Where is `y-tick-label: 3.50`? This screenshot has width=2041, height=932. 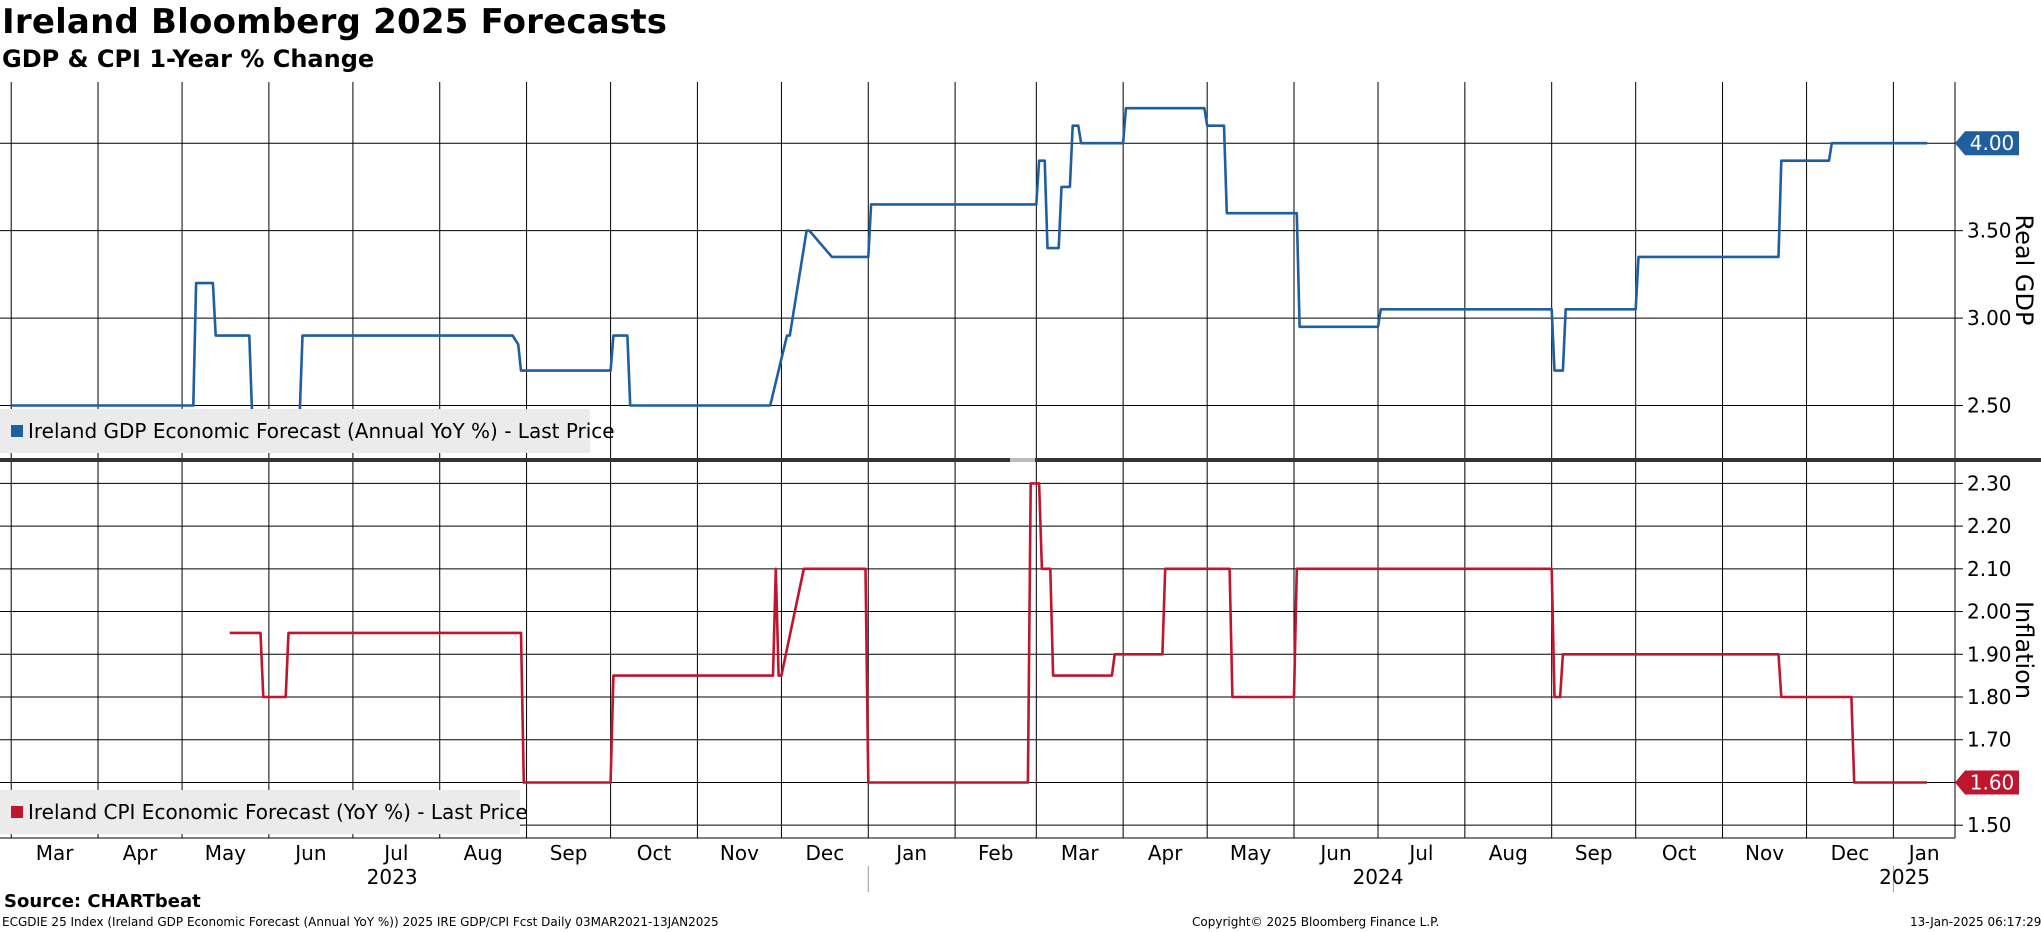
y-tick-label: 3.50 is located at coordinates (1989, 231).